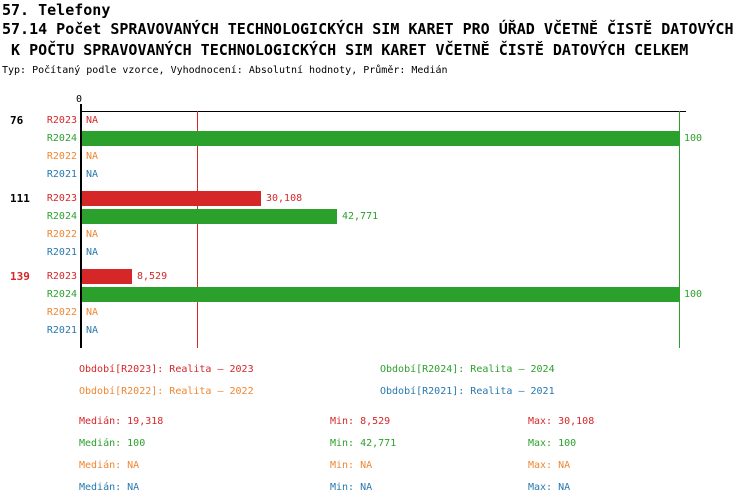 The width and height of the screenshot is (750, 498). Describe the element at coordinates (693, 294) in the screenshot. I see `bar-value-label-139-r2024: 100` at that location.